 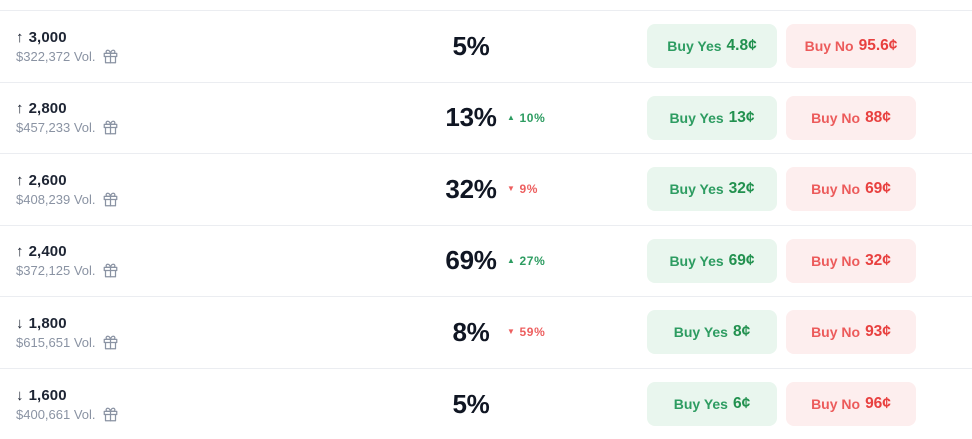 I want to click on change-indicator: ▲ 10%, so click(x=526, y=118).